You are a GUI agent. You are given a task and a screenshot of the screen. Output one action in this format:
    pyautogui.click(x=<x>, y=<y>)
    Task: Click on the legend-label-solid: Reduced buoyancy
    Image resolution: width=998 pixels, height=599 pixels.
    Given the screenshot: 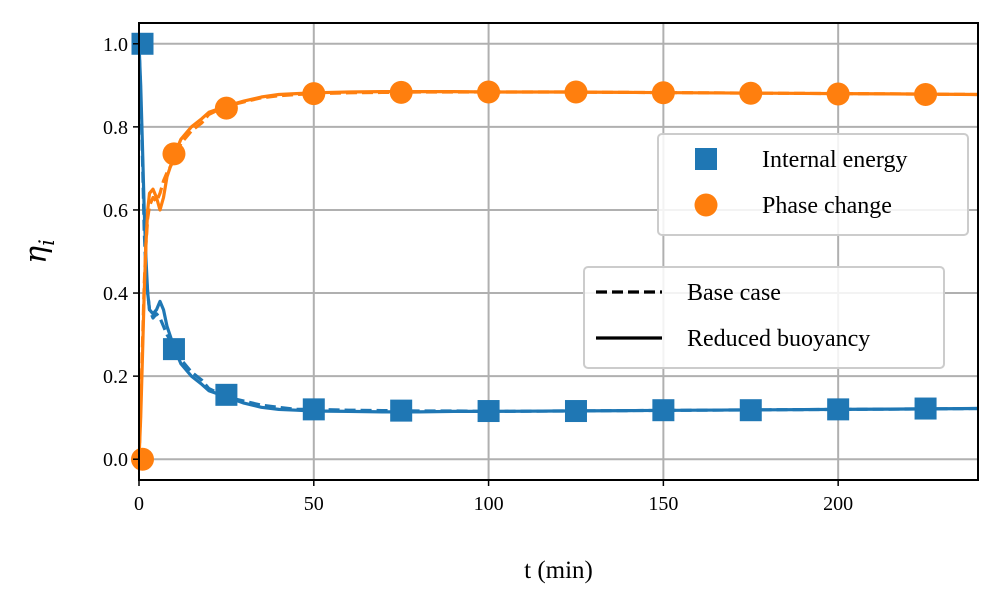 What is the action you would take?
    pyautogui.click(x=778, y=339)
    